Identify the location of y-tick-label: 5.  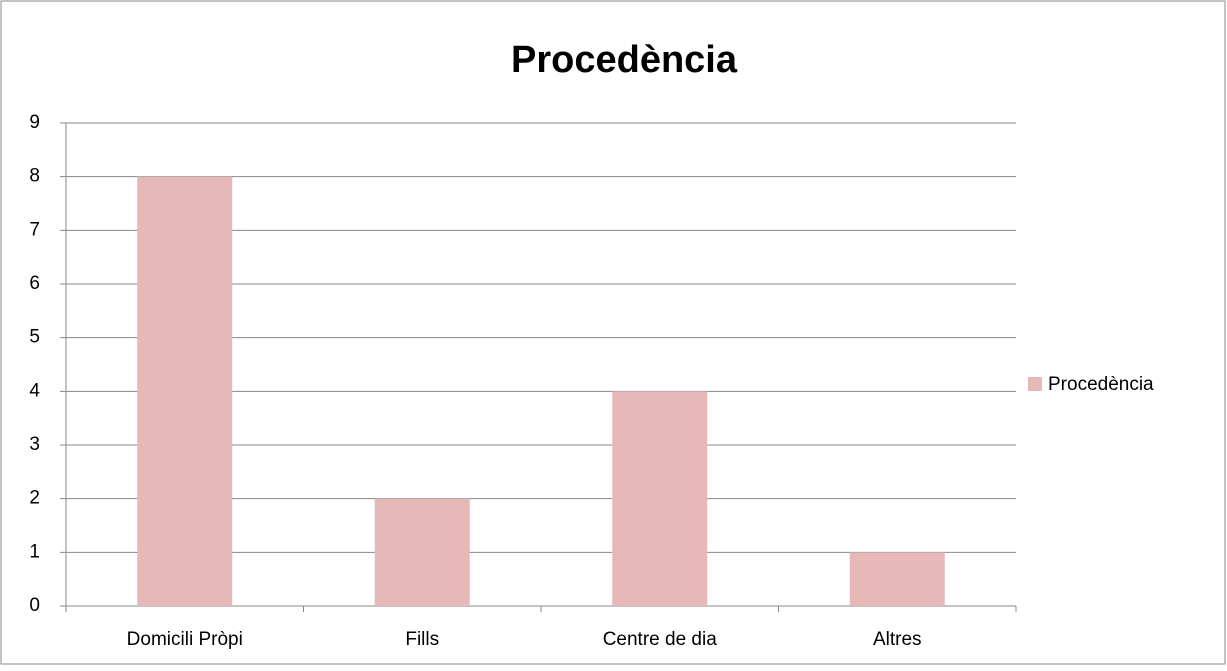
(34, 337).